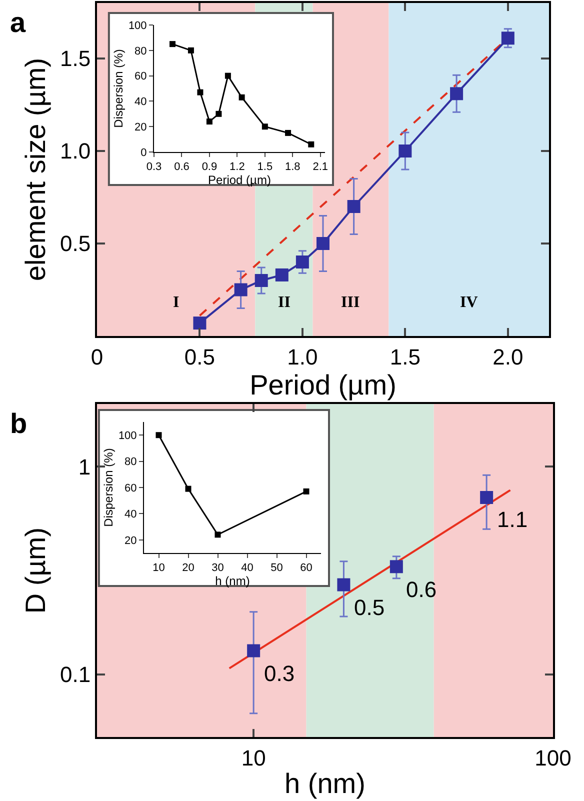  I want to click on band-label: I, so click(176, 302).